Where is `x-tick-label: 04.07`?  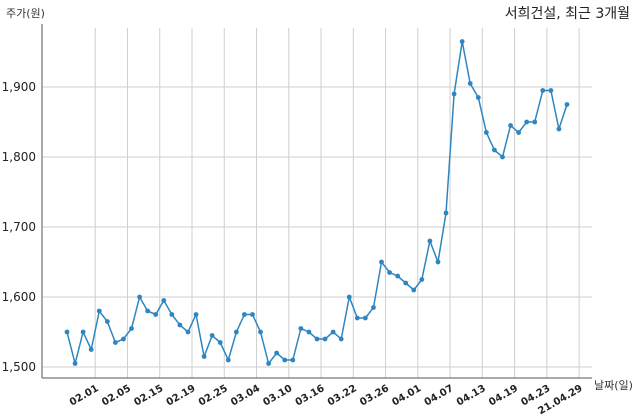 x-tick-label: 04.07 is located at coordinates (439, 395).